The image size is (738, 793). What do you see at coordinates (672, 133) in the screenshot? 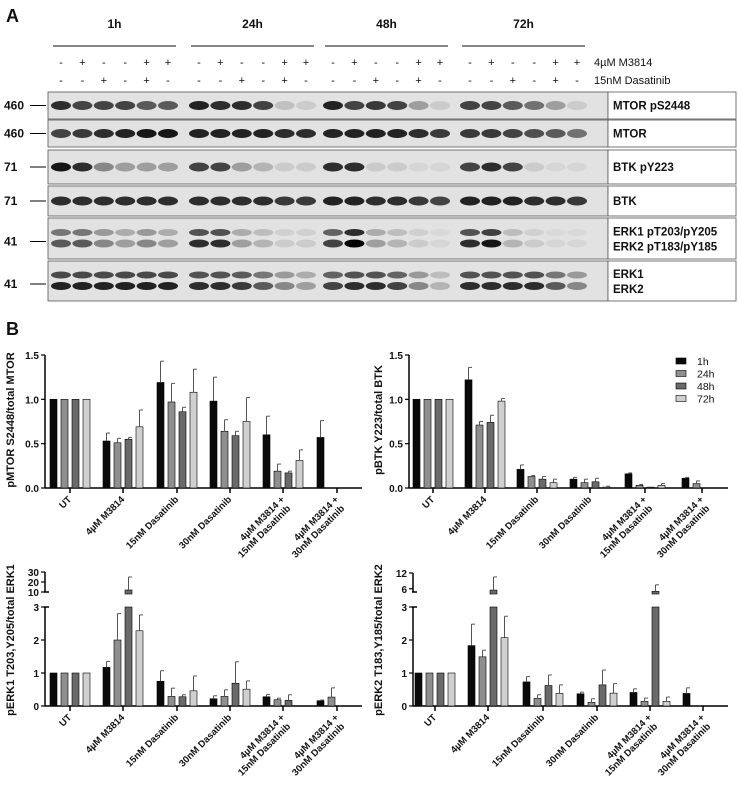
I see `blot-label-box` at bounding box center [672, 133].